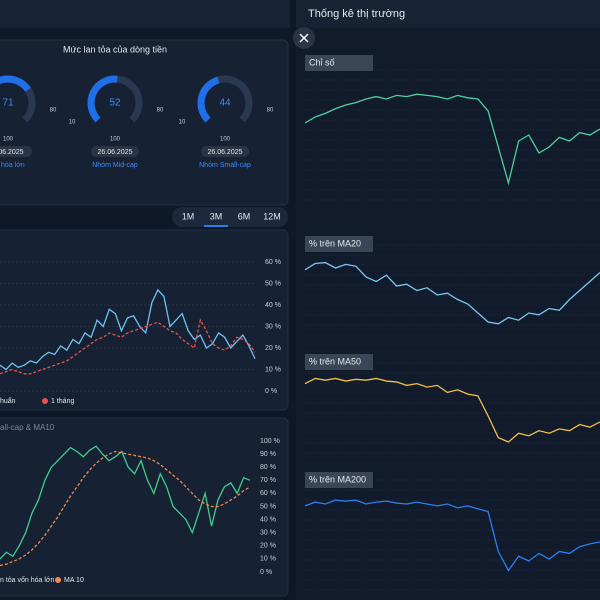  I want to click on y-tick-label: 100 %, so click(270, 441).